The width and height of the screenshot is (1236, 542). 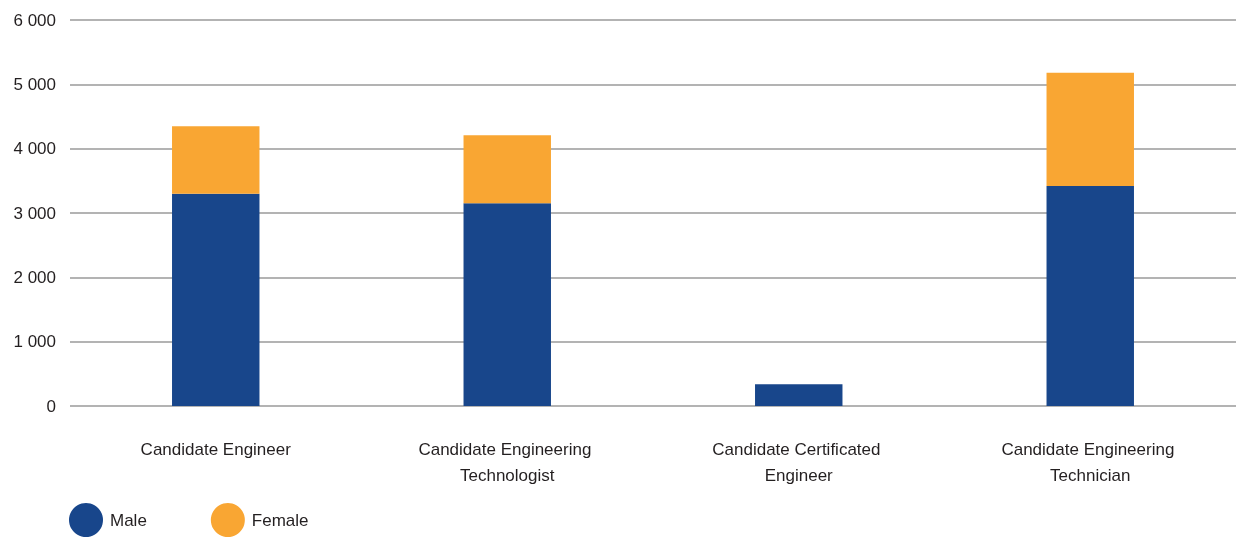 What do you see at coordinates (34, 277) in the screenshot?
I see `y-tick-label: 2 000` at bounding box center [34, 277].